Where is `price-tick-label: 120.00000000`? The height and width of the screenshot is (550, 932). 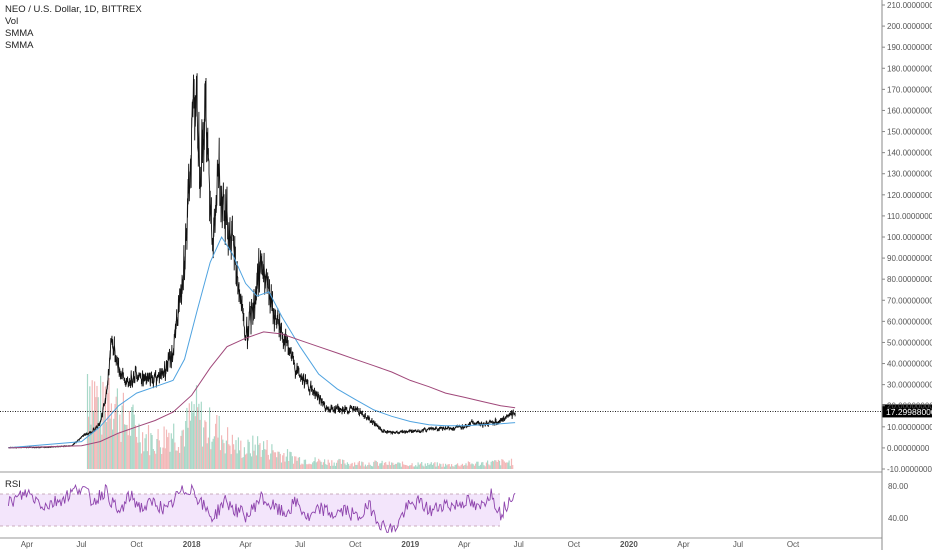 price-tick-label: 120.00000000 is located at coordinates (909, 195).